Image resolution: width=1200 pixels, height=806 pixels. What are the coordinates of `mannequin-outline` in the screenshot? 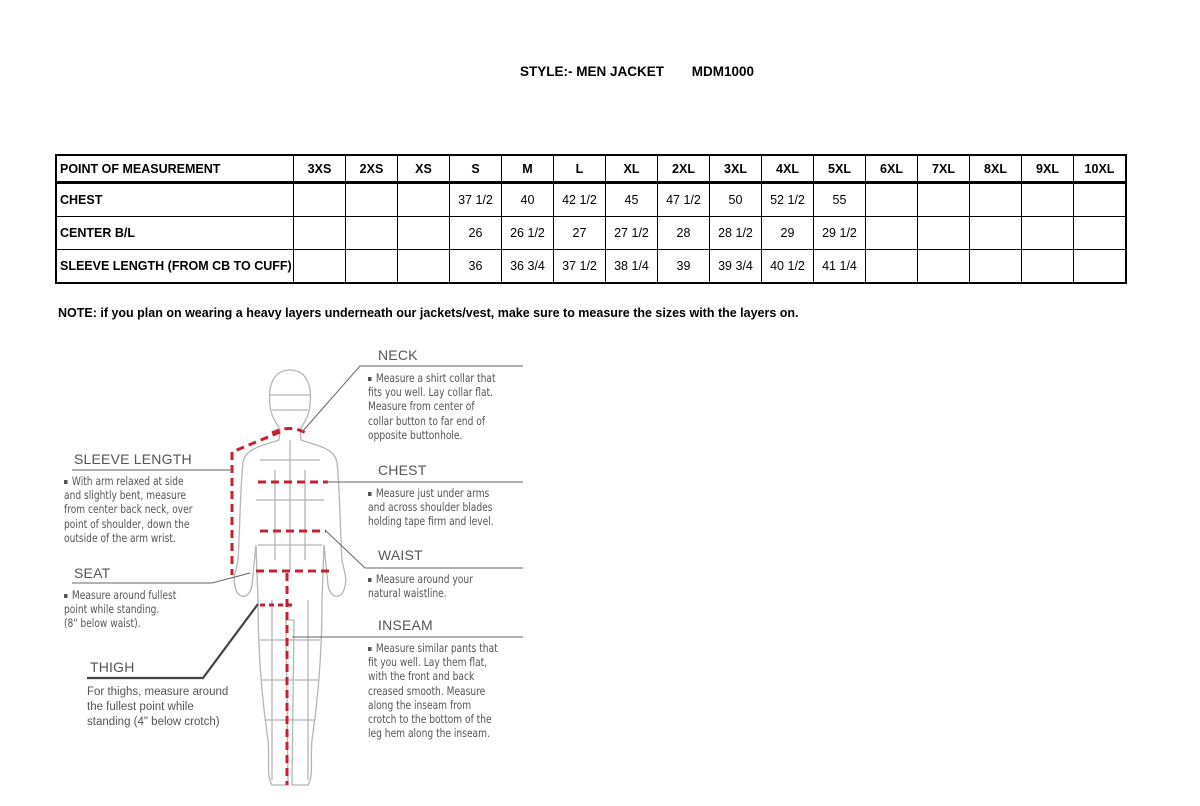 It's located at (290, 577).